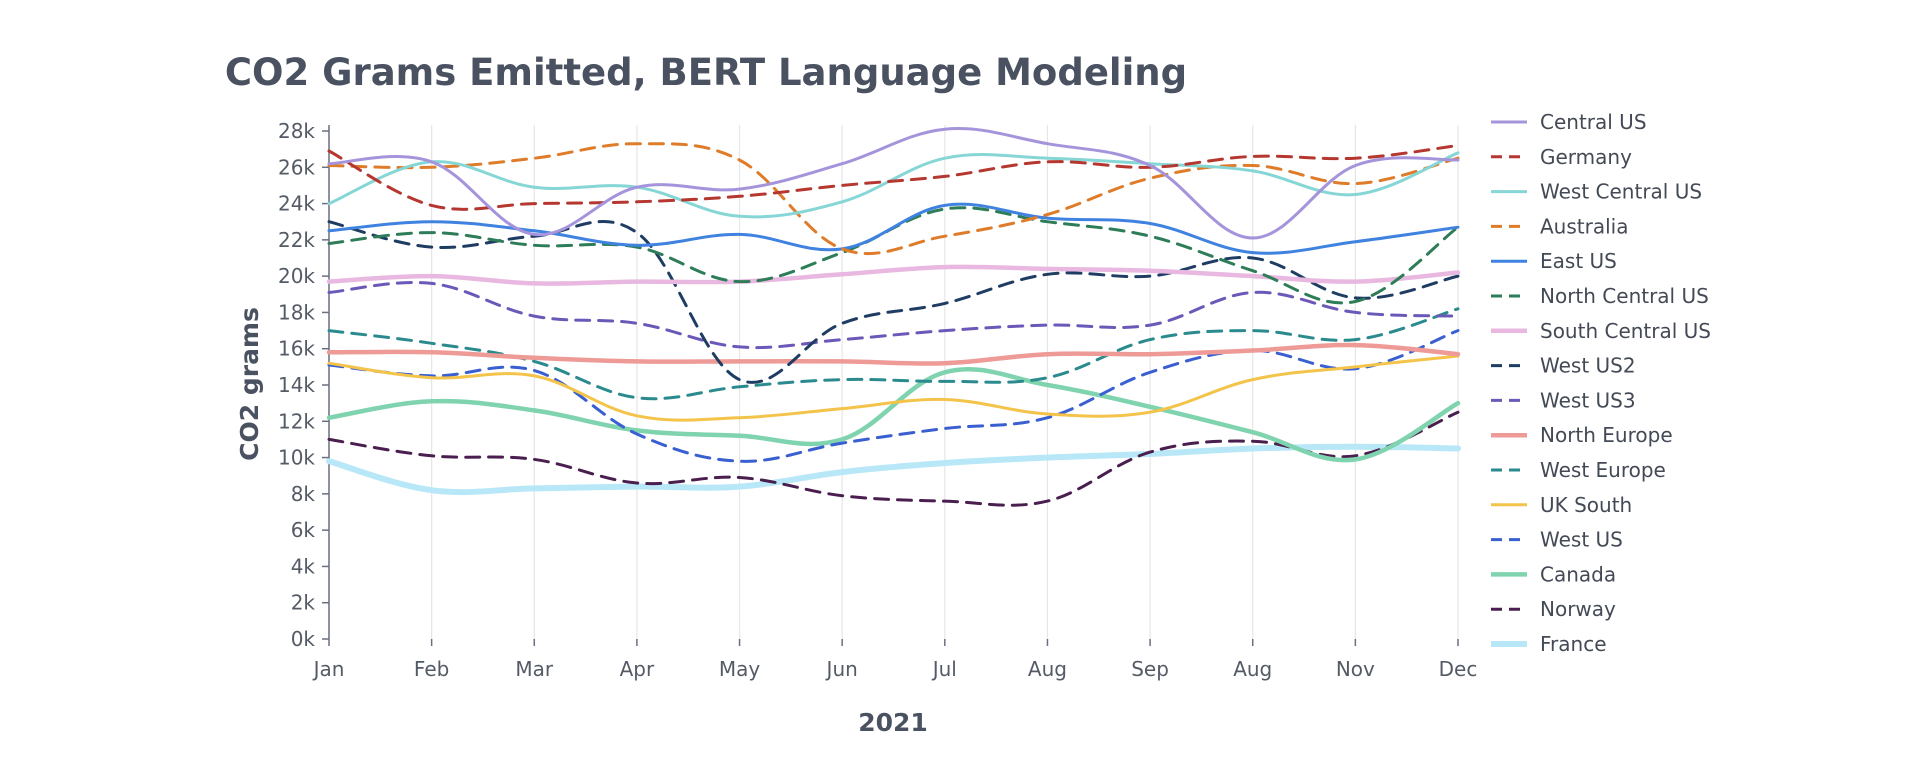 Image resolution: width=1920 pixels, height=769 pixels. Describe the element at coordinates (534, 669) in the screenshot. I see `x-tick-label: Mar` at that location.